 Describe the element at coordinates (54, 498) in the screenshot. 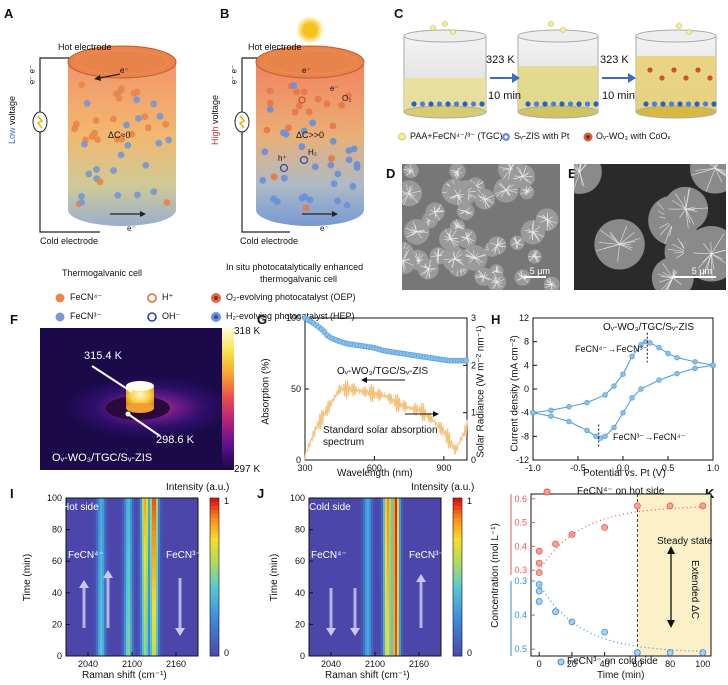

I see `y-tick-label: 100` at that location.